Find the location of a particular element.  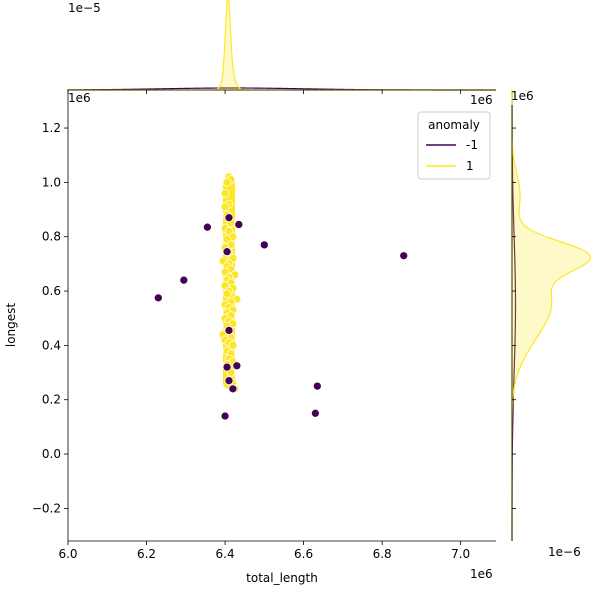

legend-label-pos: 1 is located at coordinates (470, 166).